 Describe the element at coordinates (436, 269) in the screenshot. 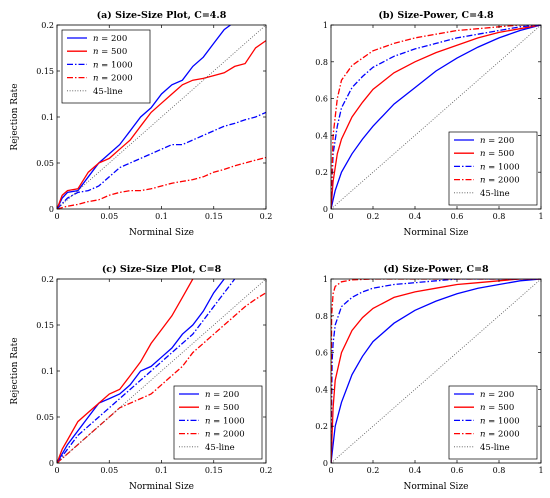

I see `chart-title: (d) Size-Power, C=8` at that location.